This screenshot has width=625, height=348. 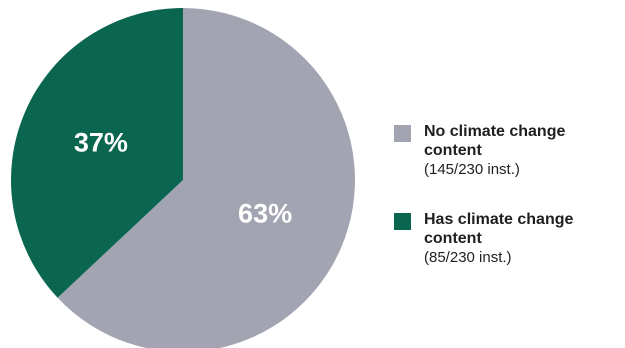 I want to click on legend-detail-has-climate: (85/230 inst.), so click(x=468, y=257).